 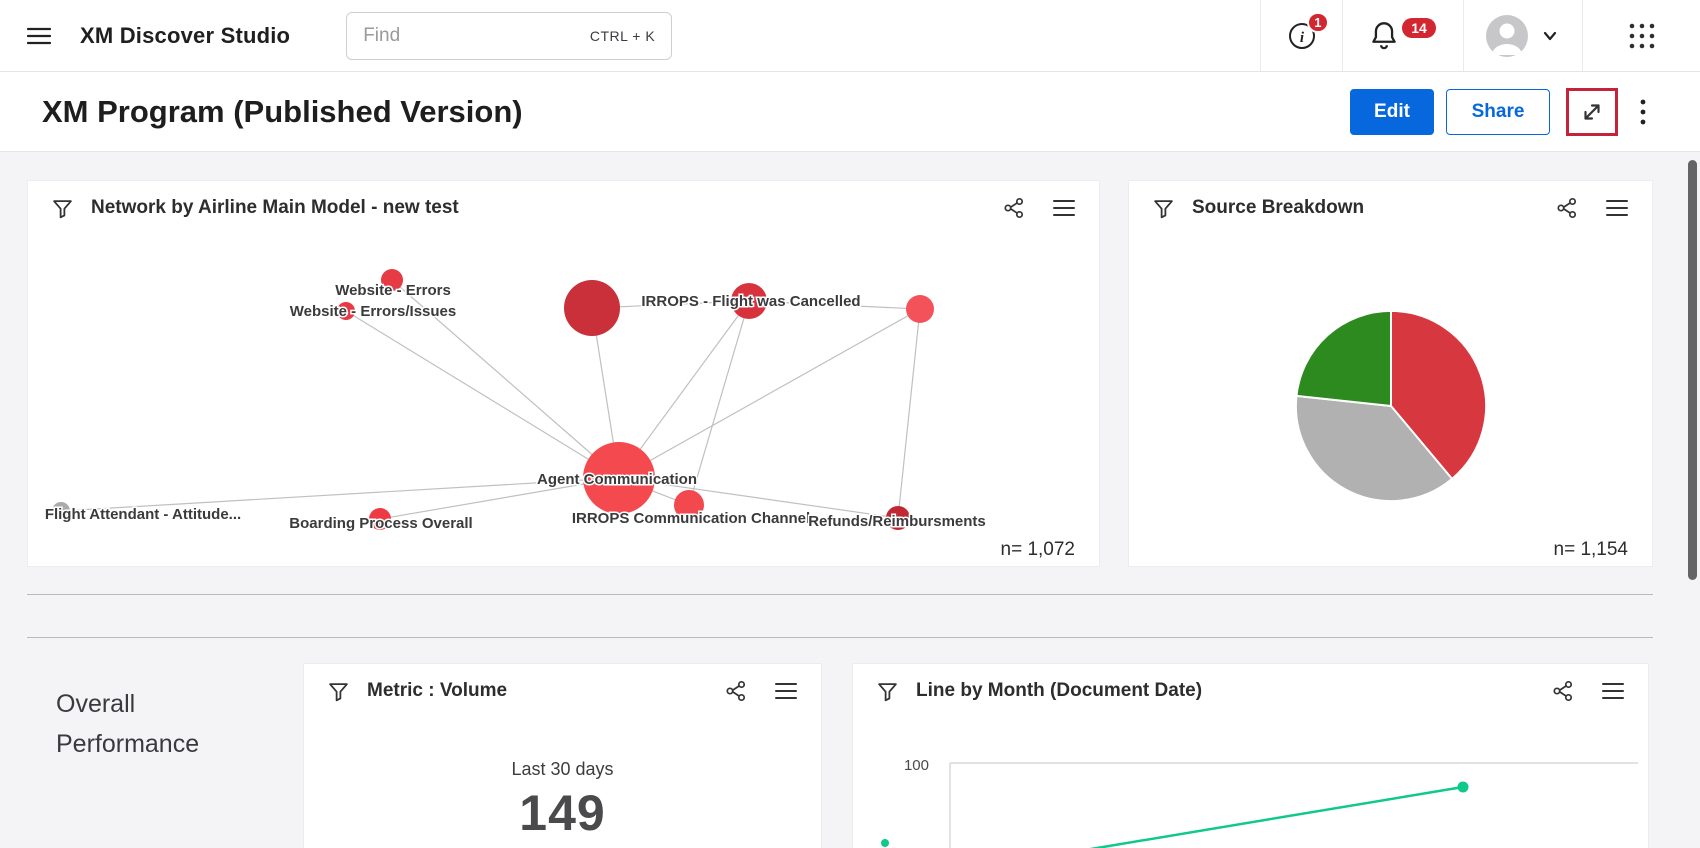 I want to click on notifications-section: 14, so click(x=1402, y=35).